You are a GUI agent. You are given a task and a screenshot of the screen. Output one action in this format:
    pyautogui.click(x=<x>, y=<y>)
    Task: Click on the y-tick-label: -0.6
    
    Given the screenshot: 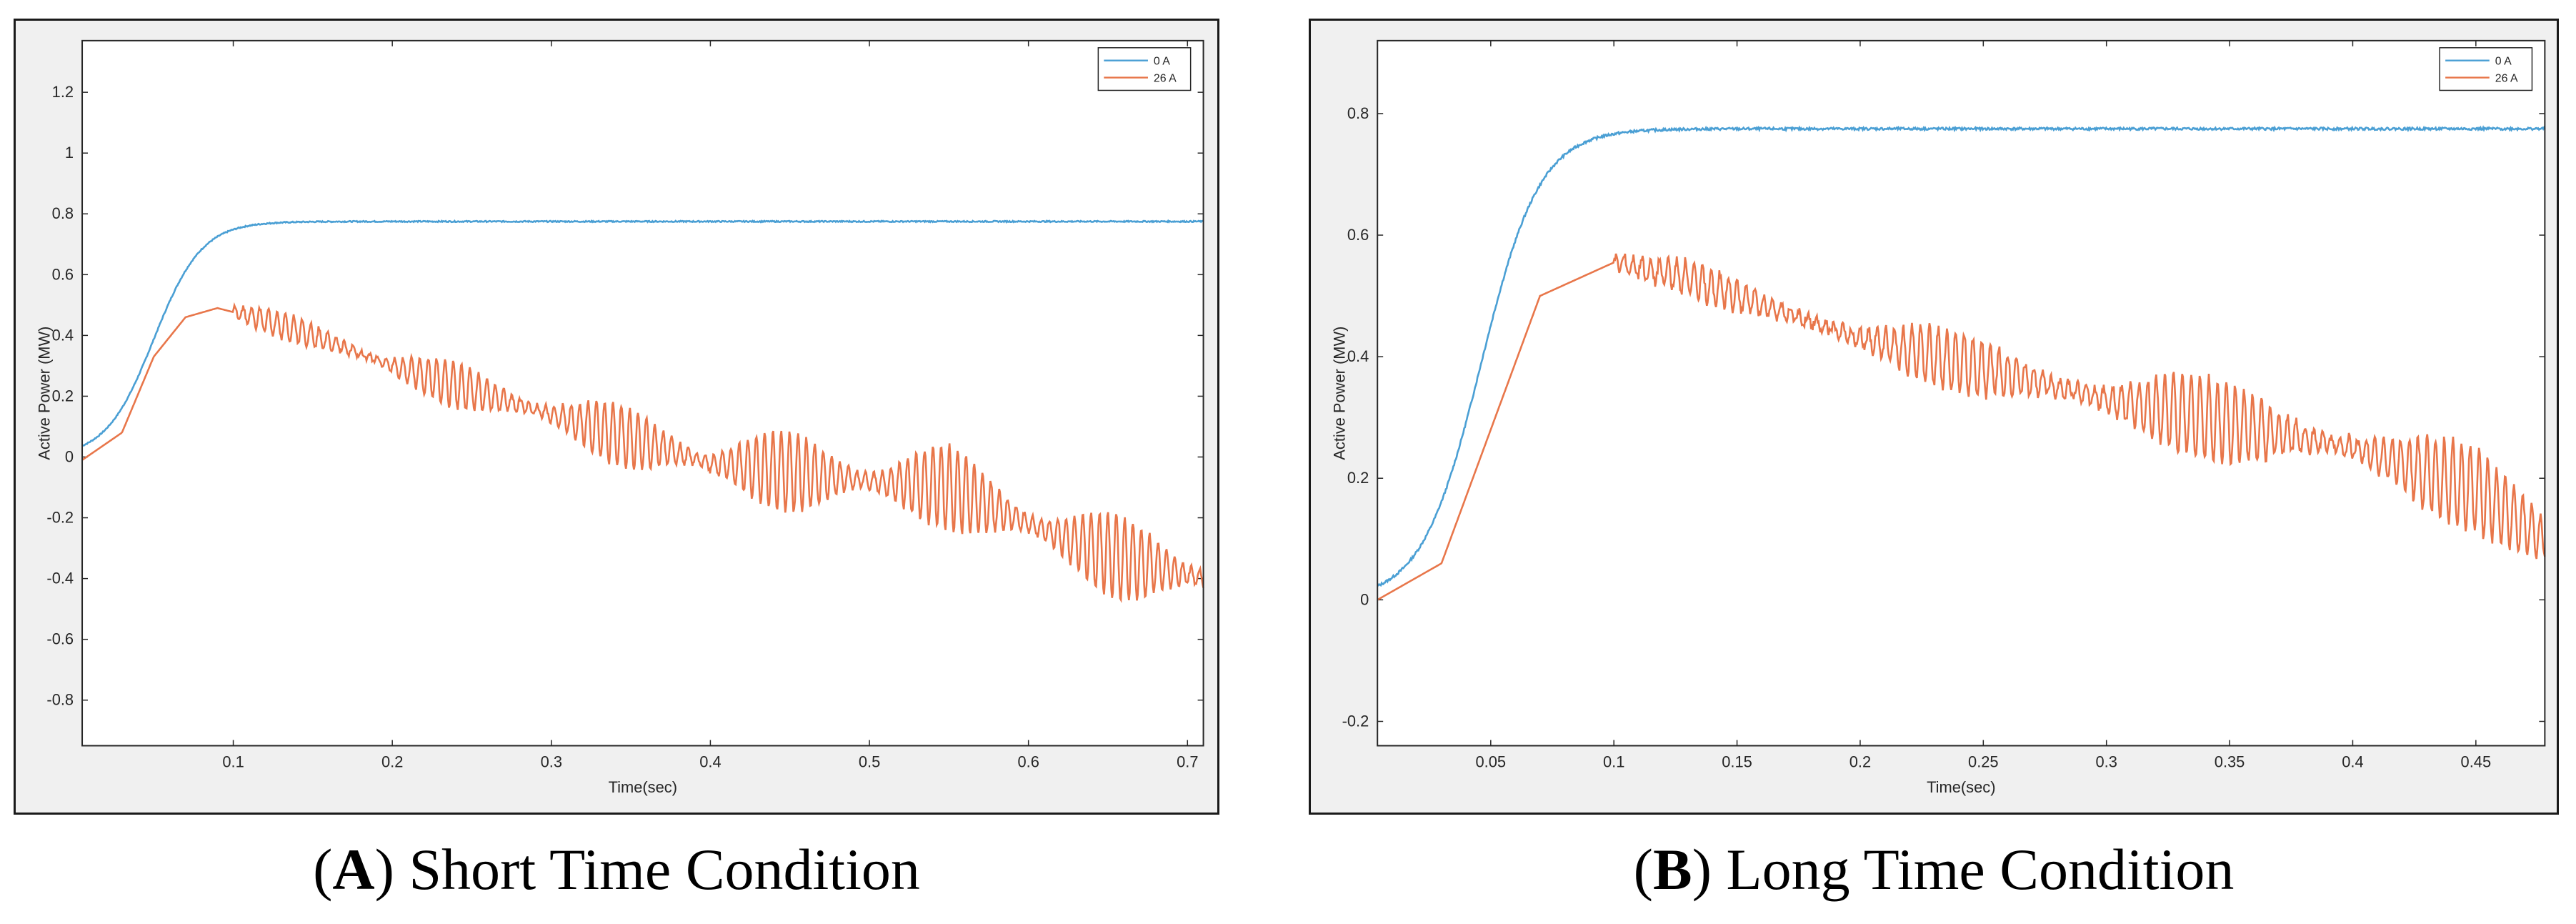 What is the action you would take?
    pyautogui.click(x=60, y=639)
    